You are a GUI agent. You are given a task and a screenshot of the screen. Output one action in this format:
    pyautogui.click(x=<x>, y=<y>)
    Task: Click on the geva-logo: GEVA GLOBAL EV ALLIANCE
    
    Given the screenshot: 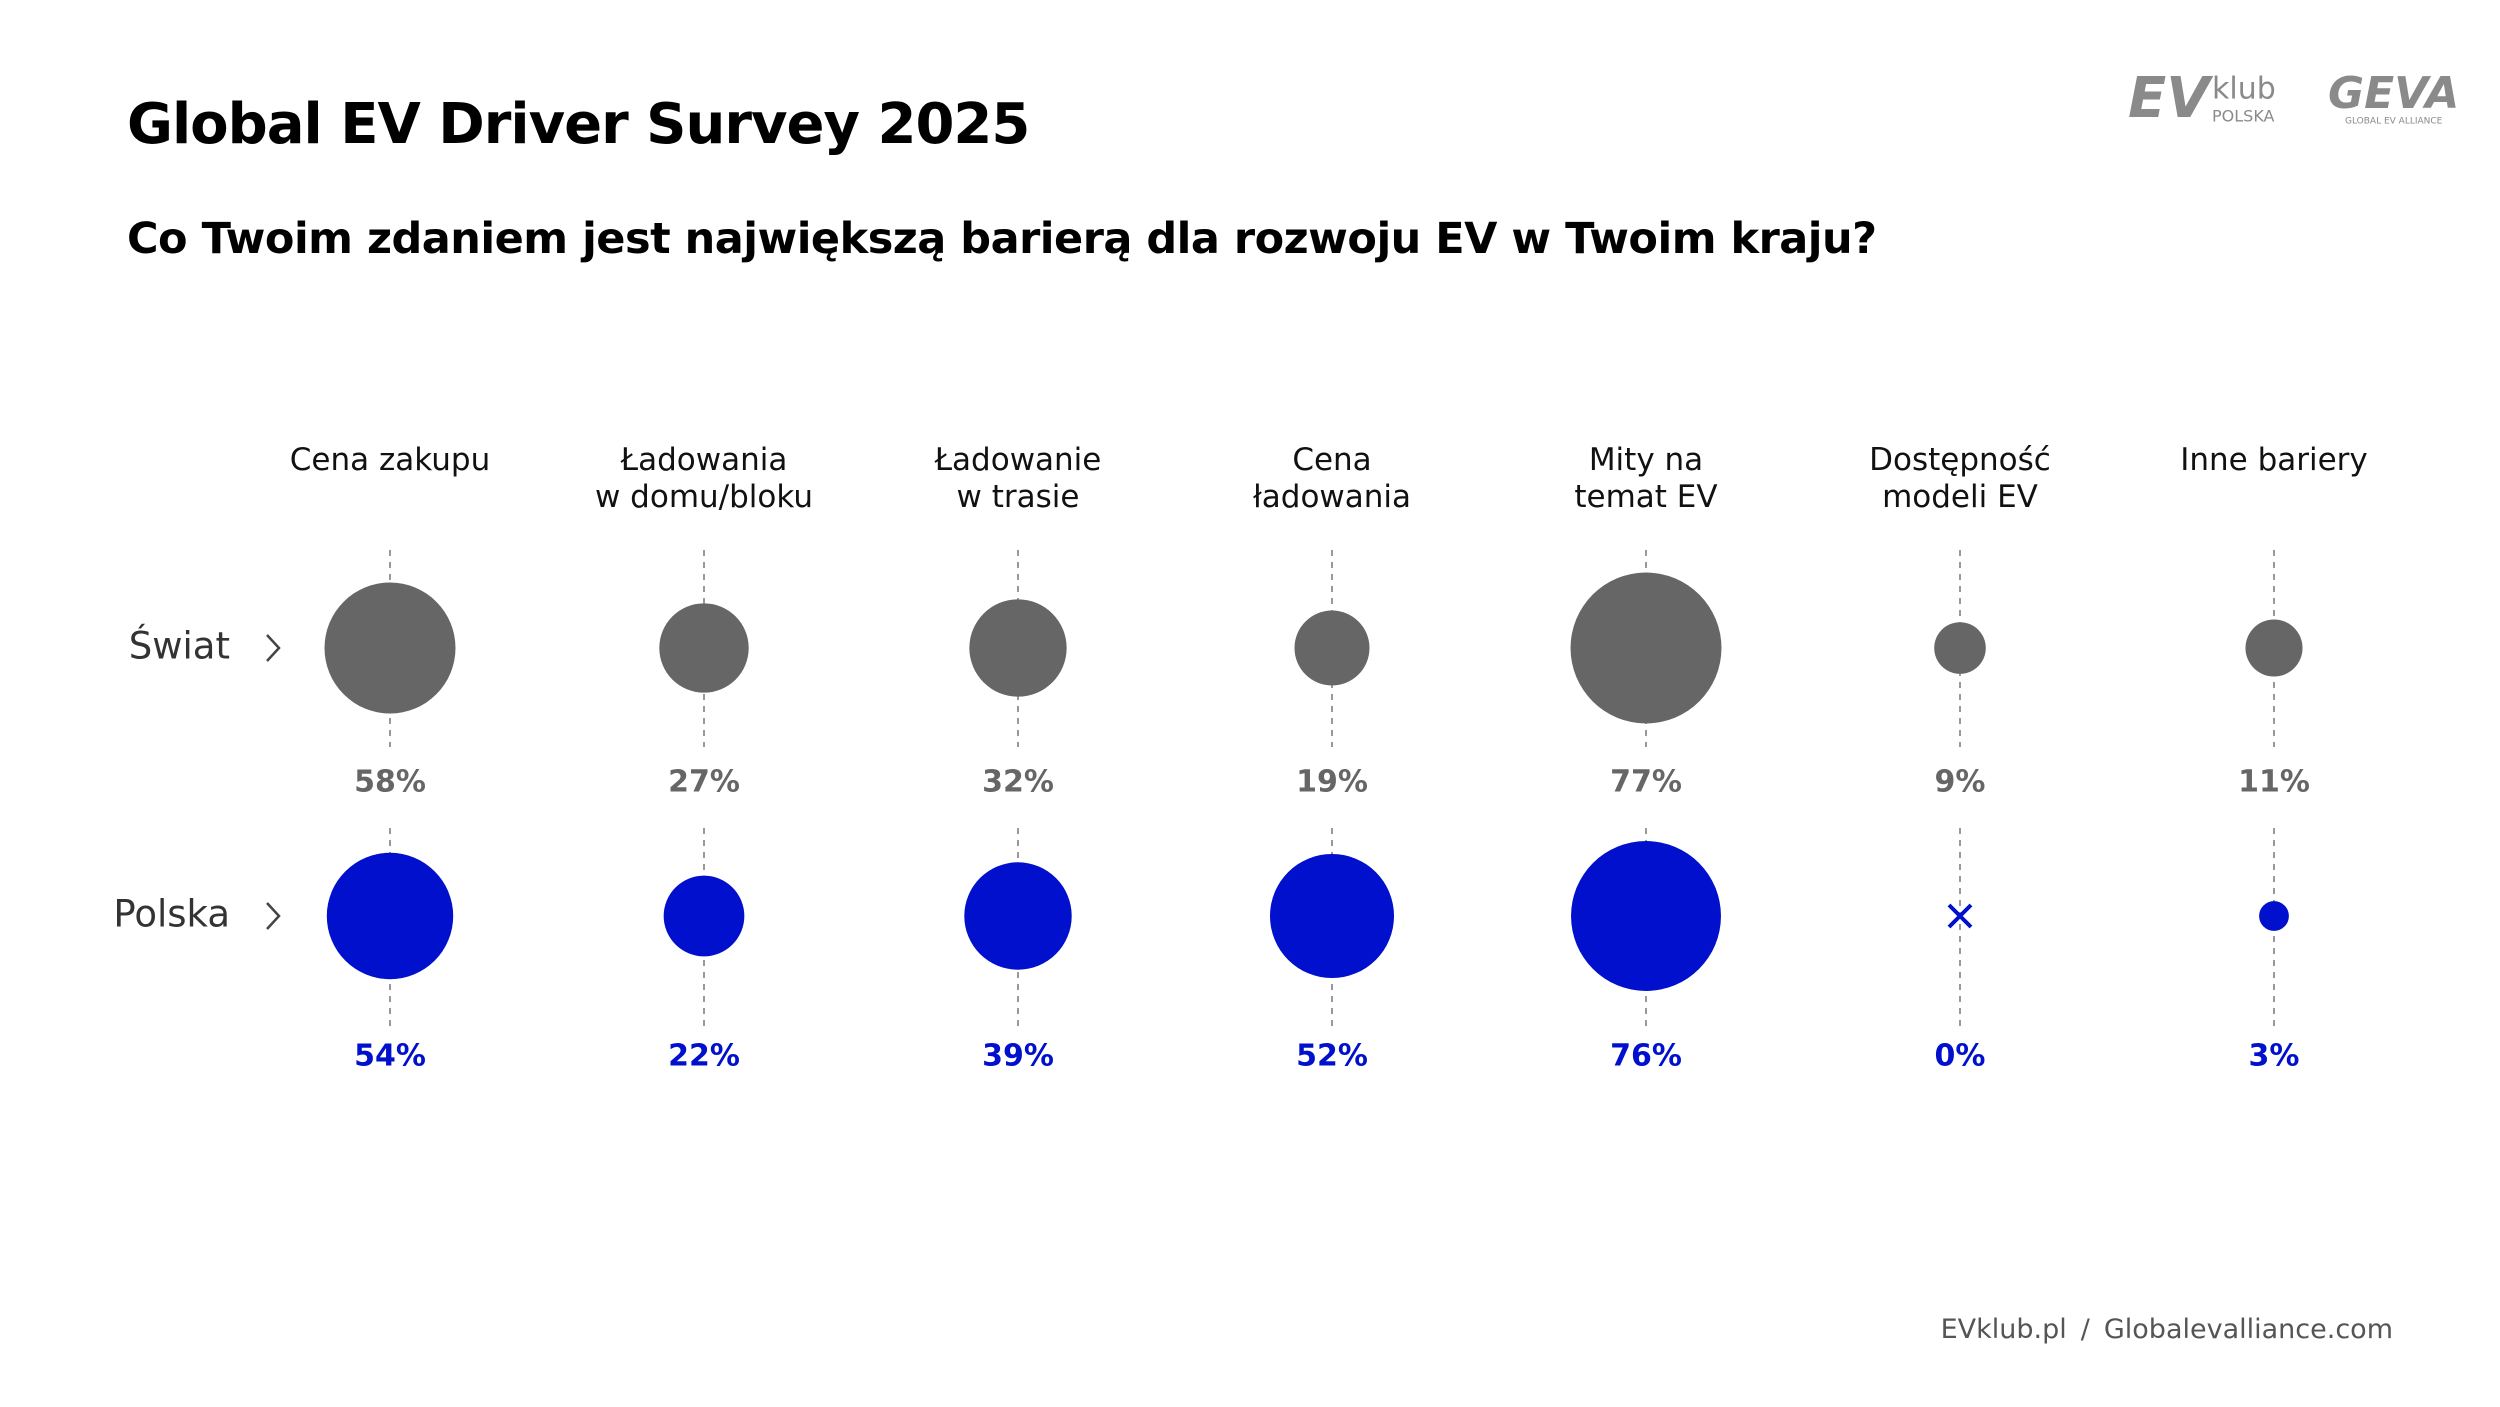 What is the action you would take?
    pyautogui.click(x=2393, y=97)
    